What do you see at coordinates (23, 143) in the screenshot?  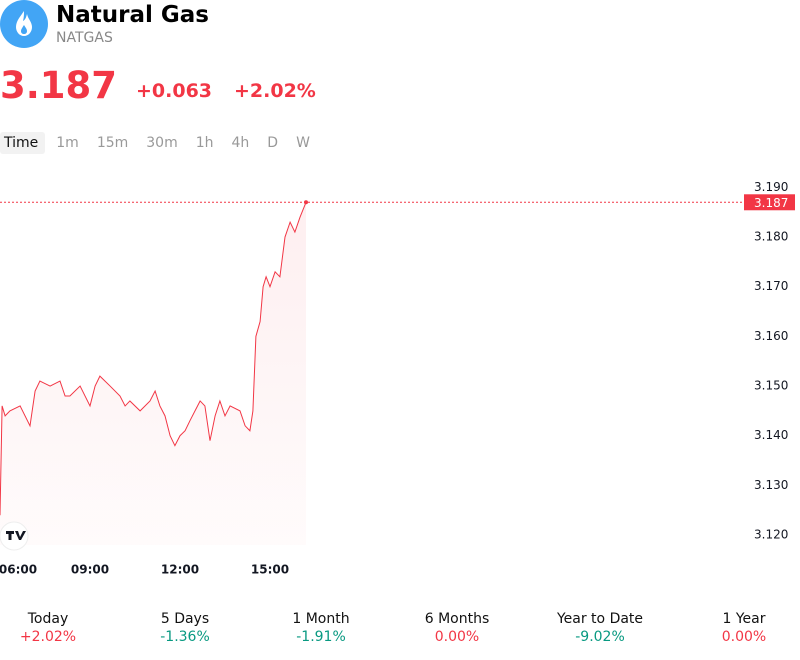 I see `timeframe-tab: Time` at bounding box center [23, 143].